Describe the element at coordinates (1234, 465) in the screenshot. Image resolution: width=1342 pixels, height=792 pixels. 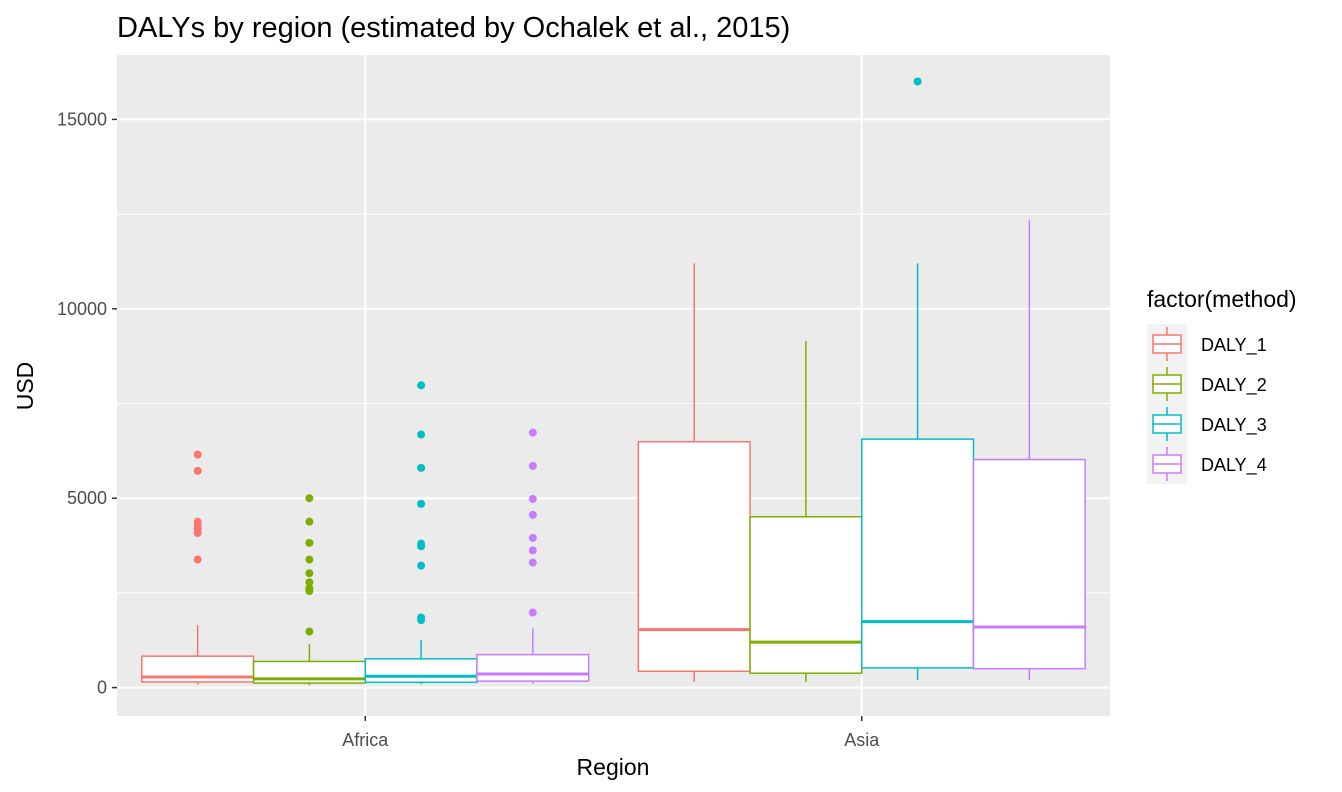
I see `legend-label: DALY_4` at that location.